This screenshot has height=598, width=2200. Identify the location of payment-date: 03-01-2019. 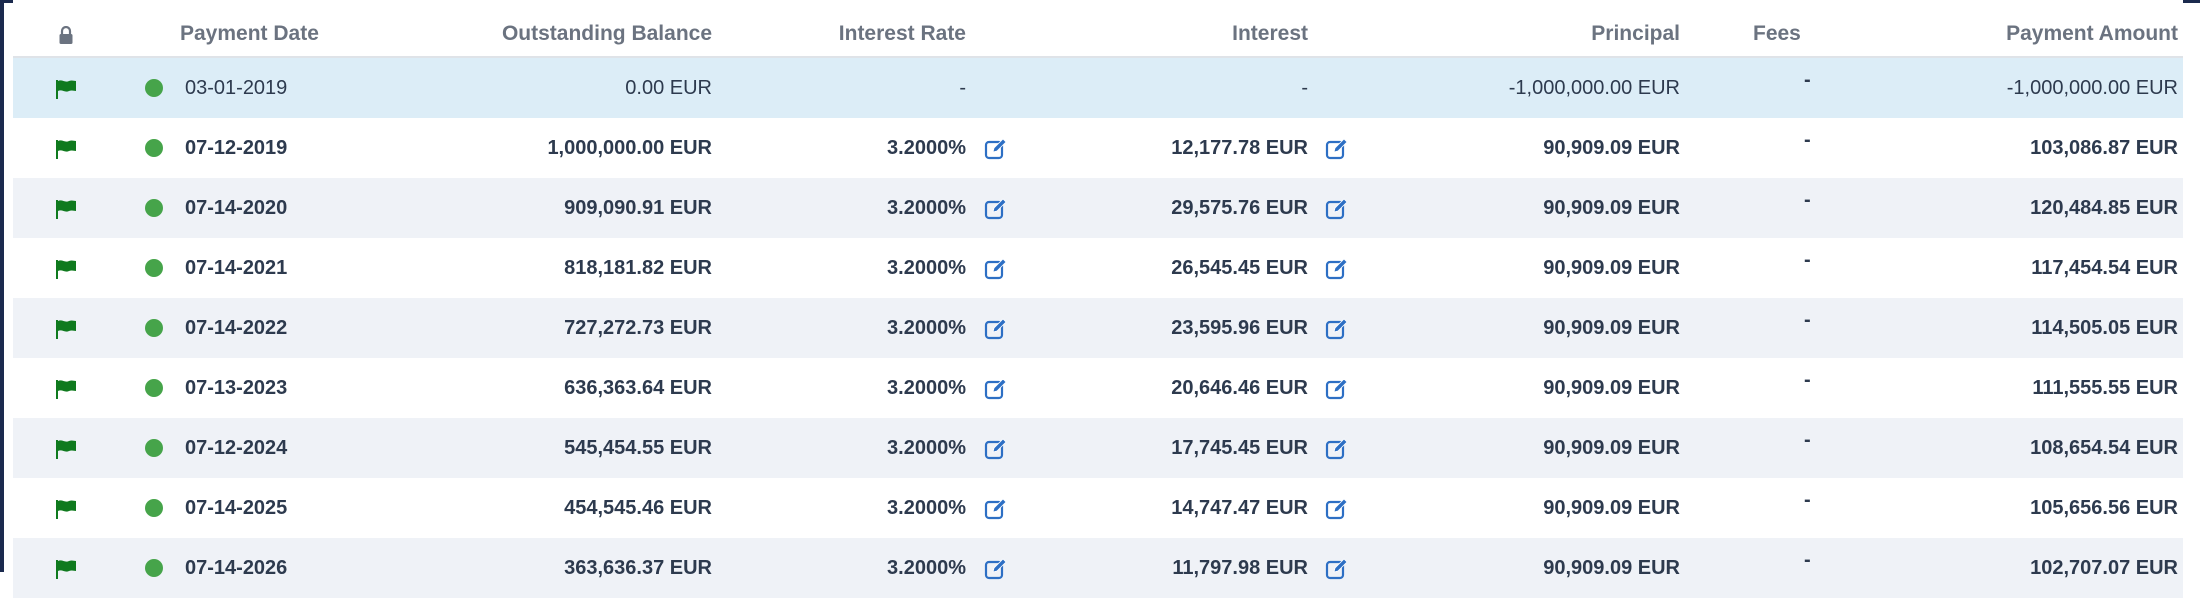
(236, 88).